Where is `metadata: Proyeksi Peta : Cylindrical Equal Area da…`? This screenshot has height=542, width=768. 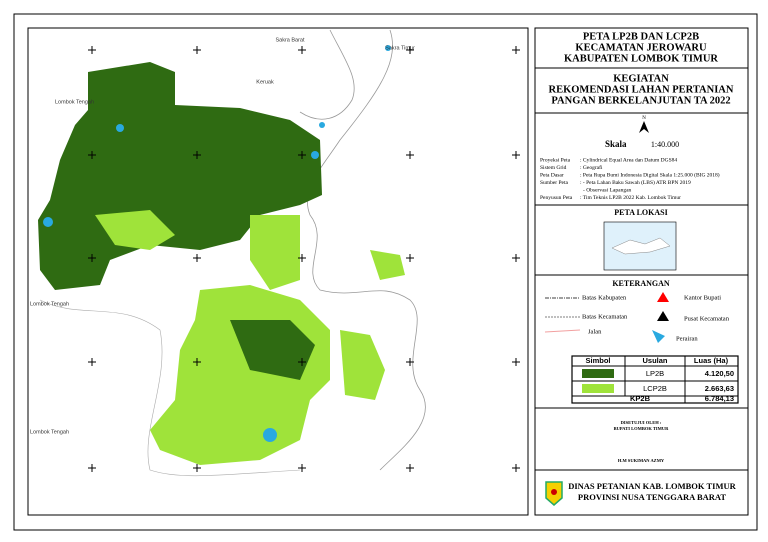
metadata: Proyeksi Peta : Cylindrical Equal Area da… is located at coordinates (630, 179).